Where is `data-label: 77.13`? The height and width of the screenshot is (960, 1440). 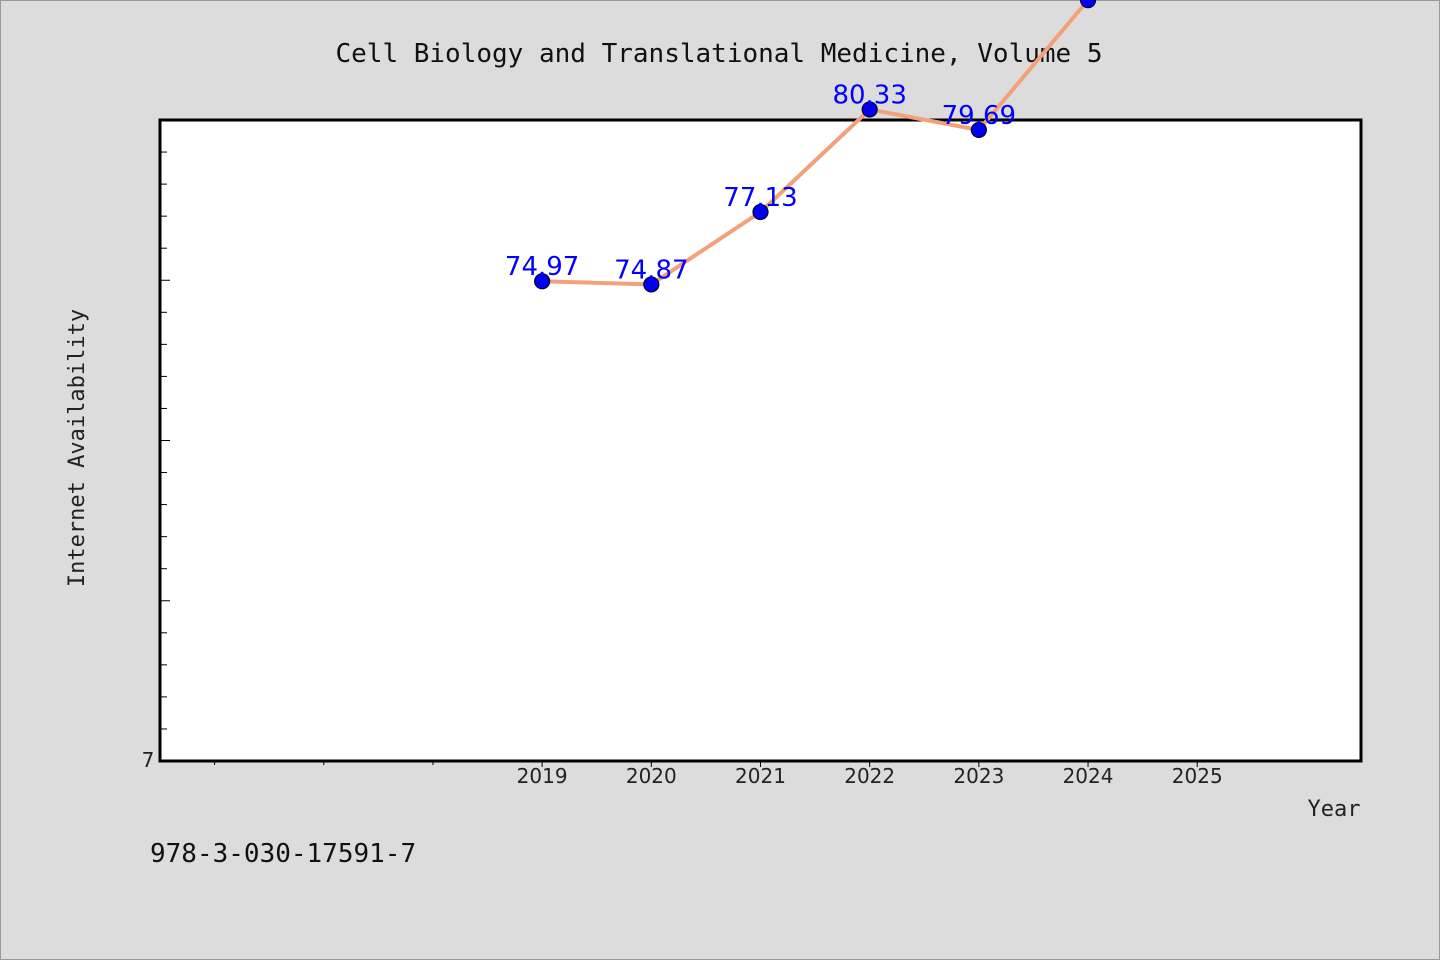 data-label: 77.13 is located at coordinates (760, 198).